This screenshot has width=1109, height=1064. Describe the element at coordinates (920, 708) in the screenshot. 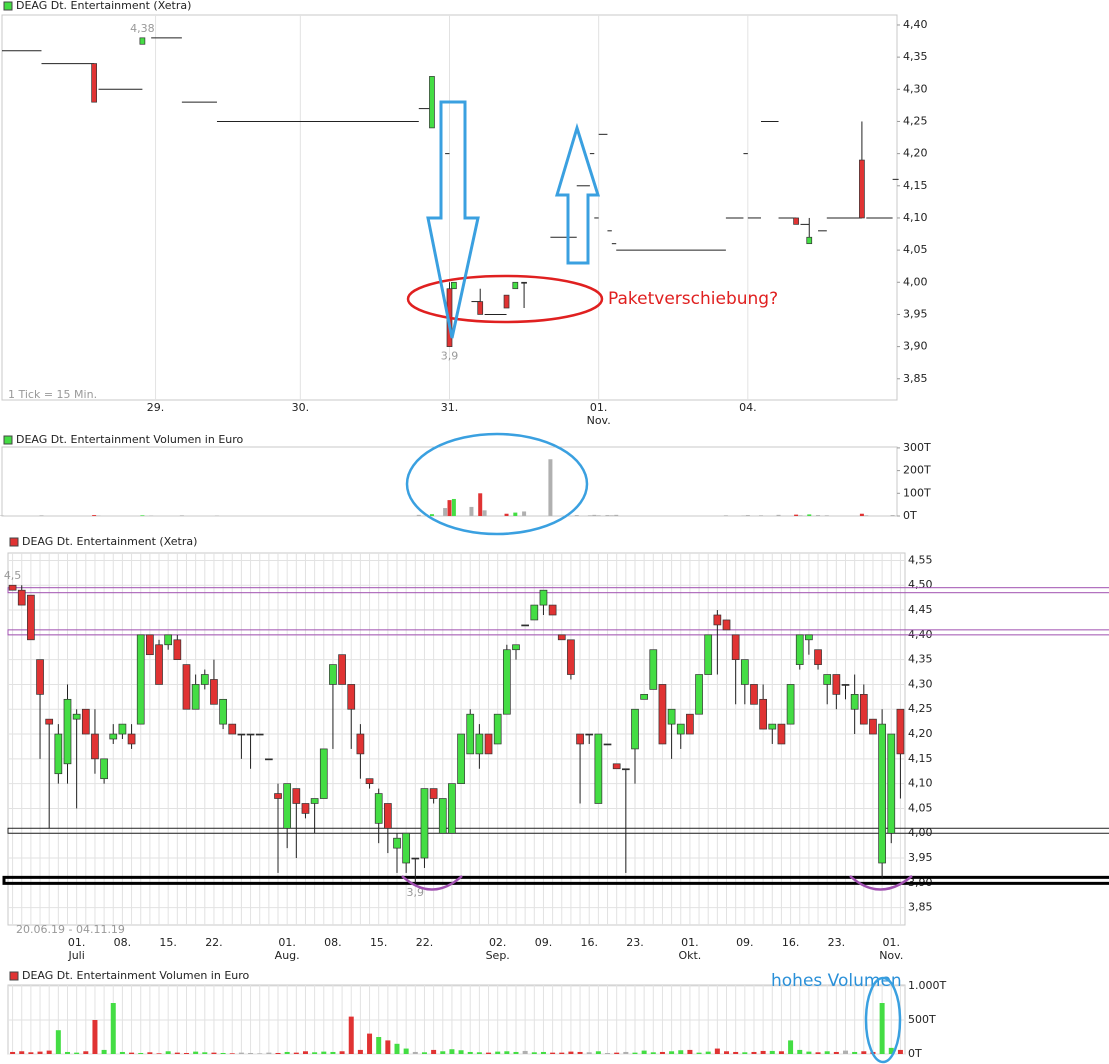

I see `y-tick-label: 4,25` at that location.